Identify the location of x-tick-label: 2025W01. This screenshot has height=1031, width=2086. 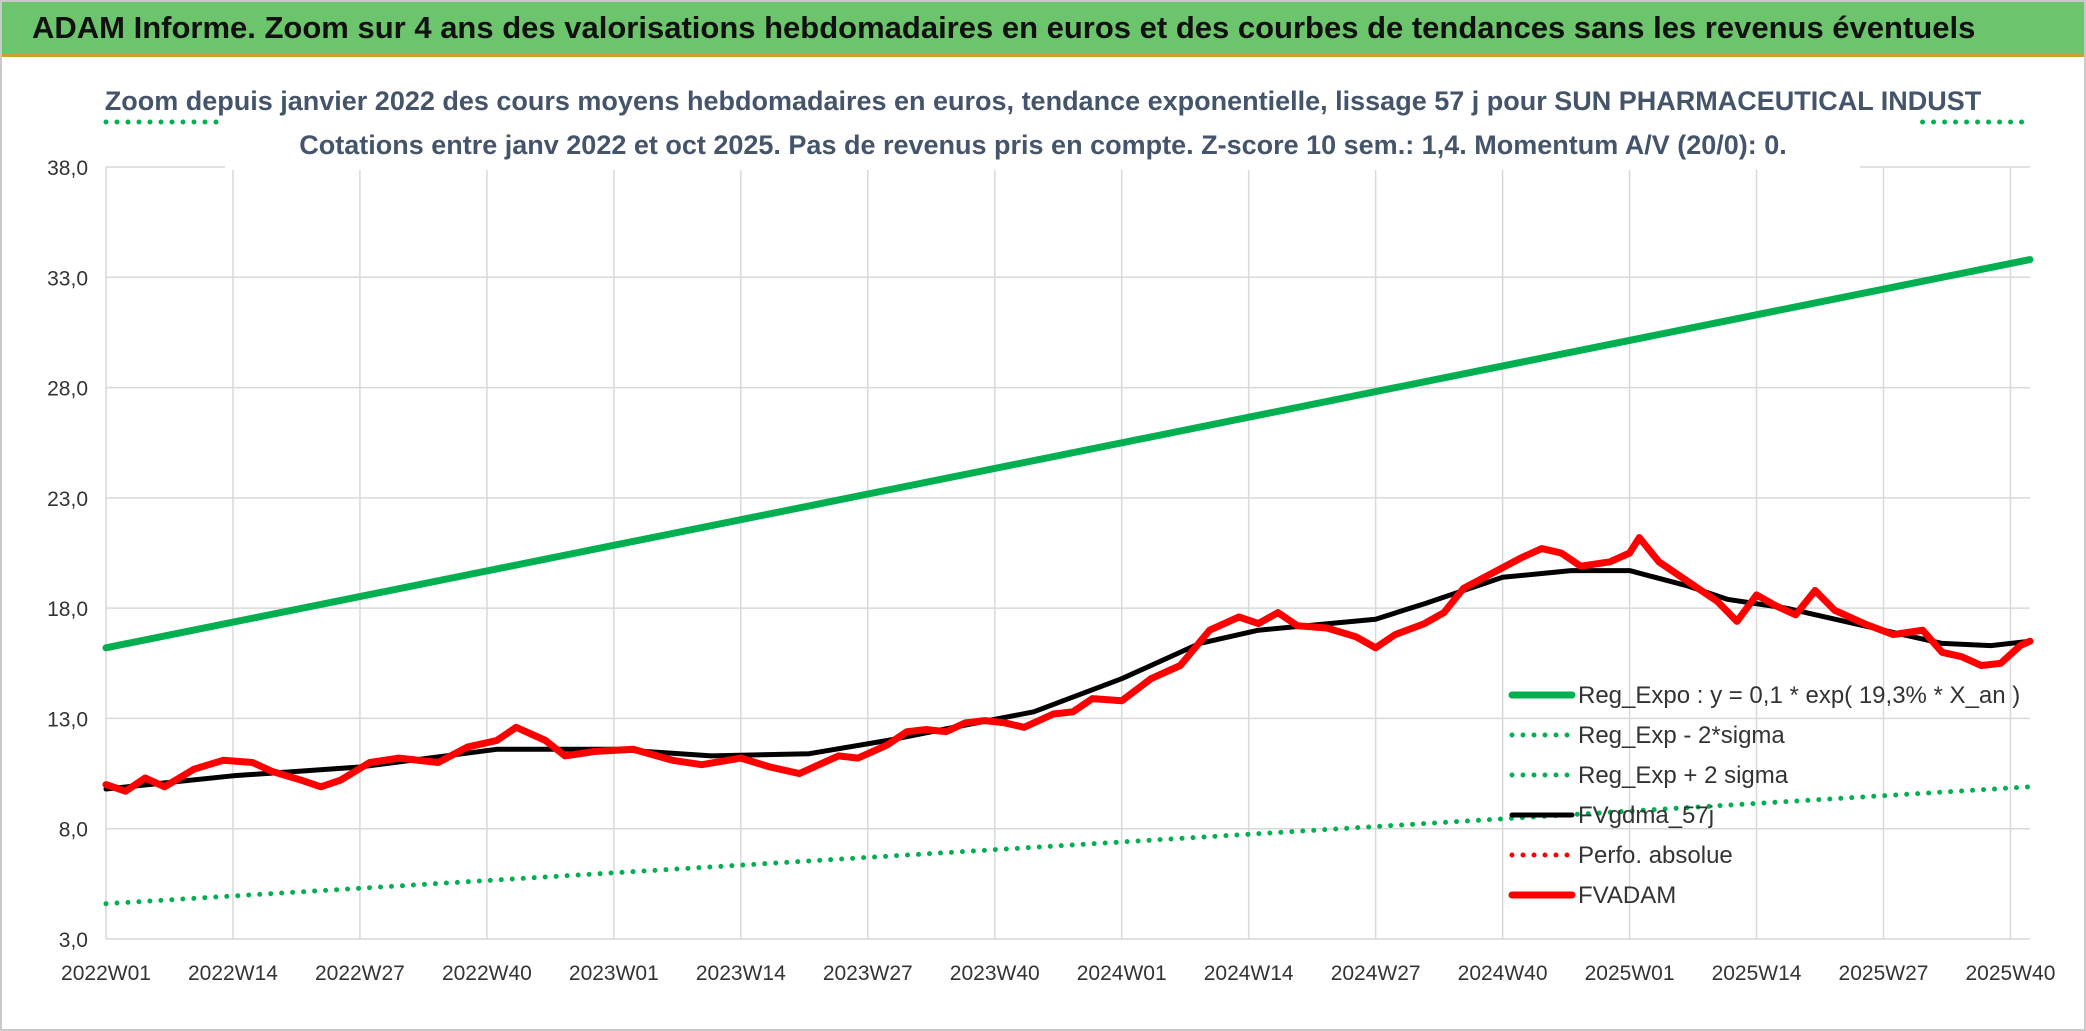
(1630, 973).